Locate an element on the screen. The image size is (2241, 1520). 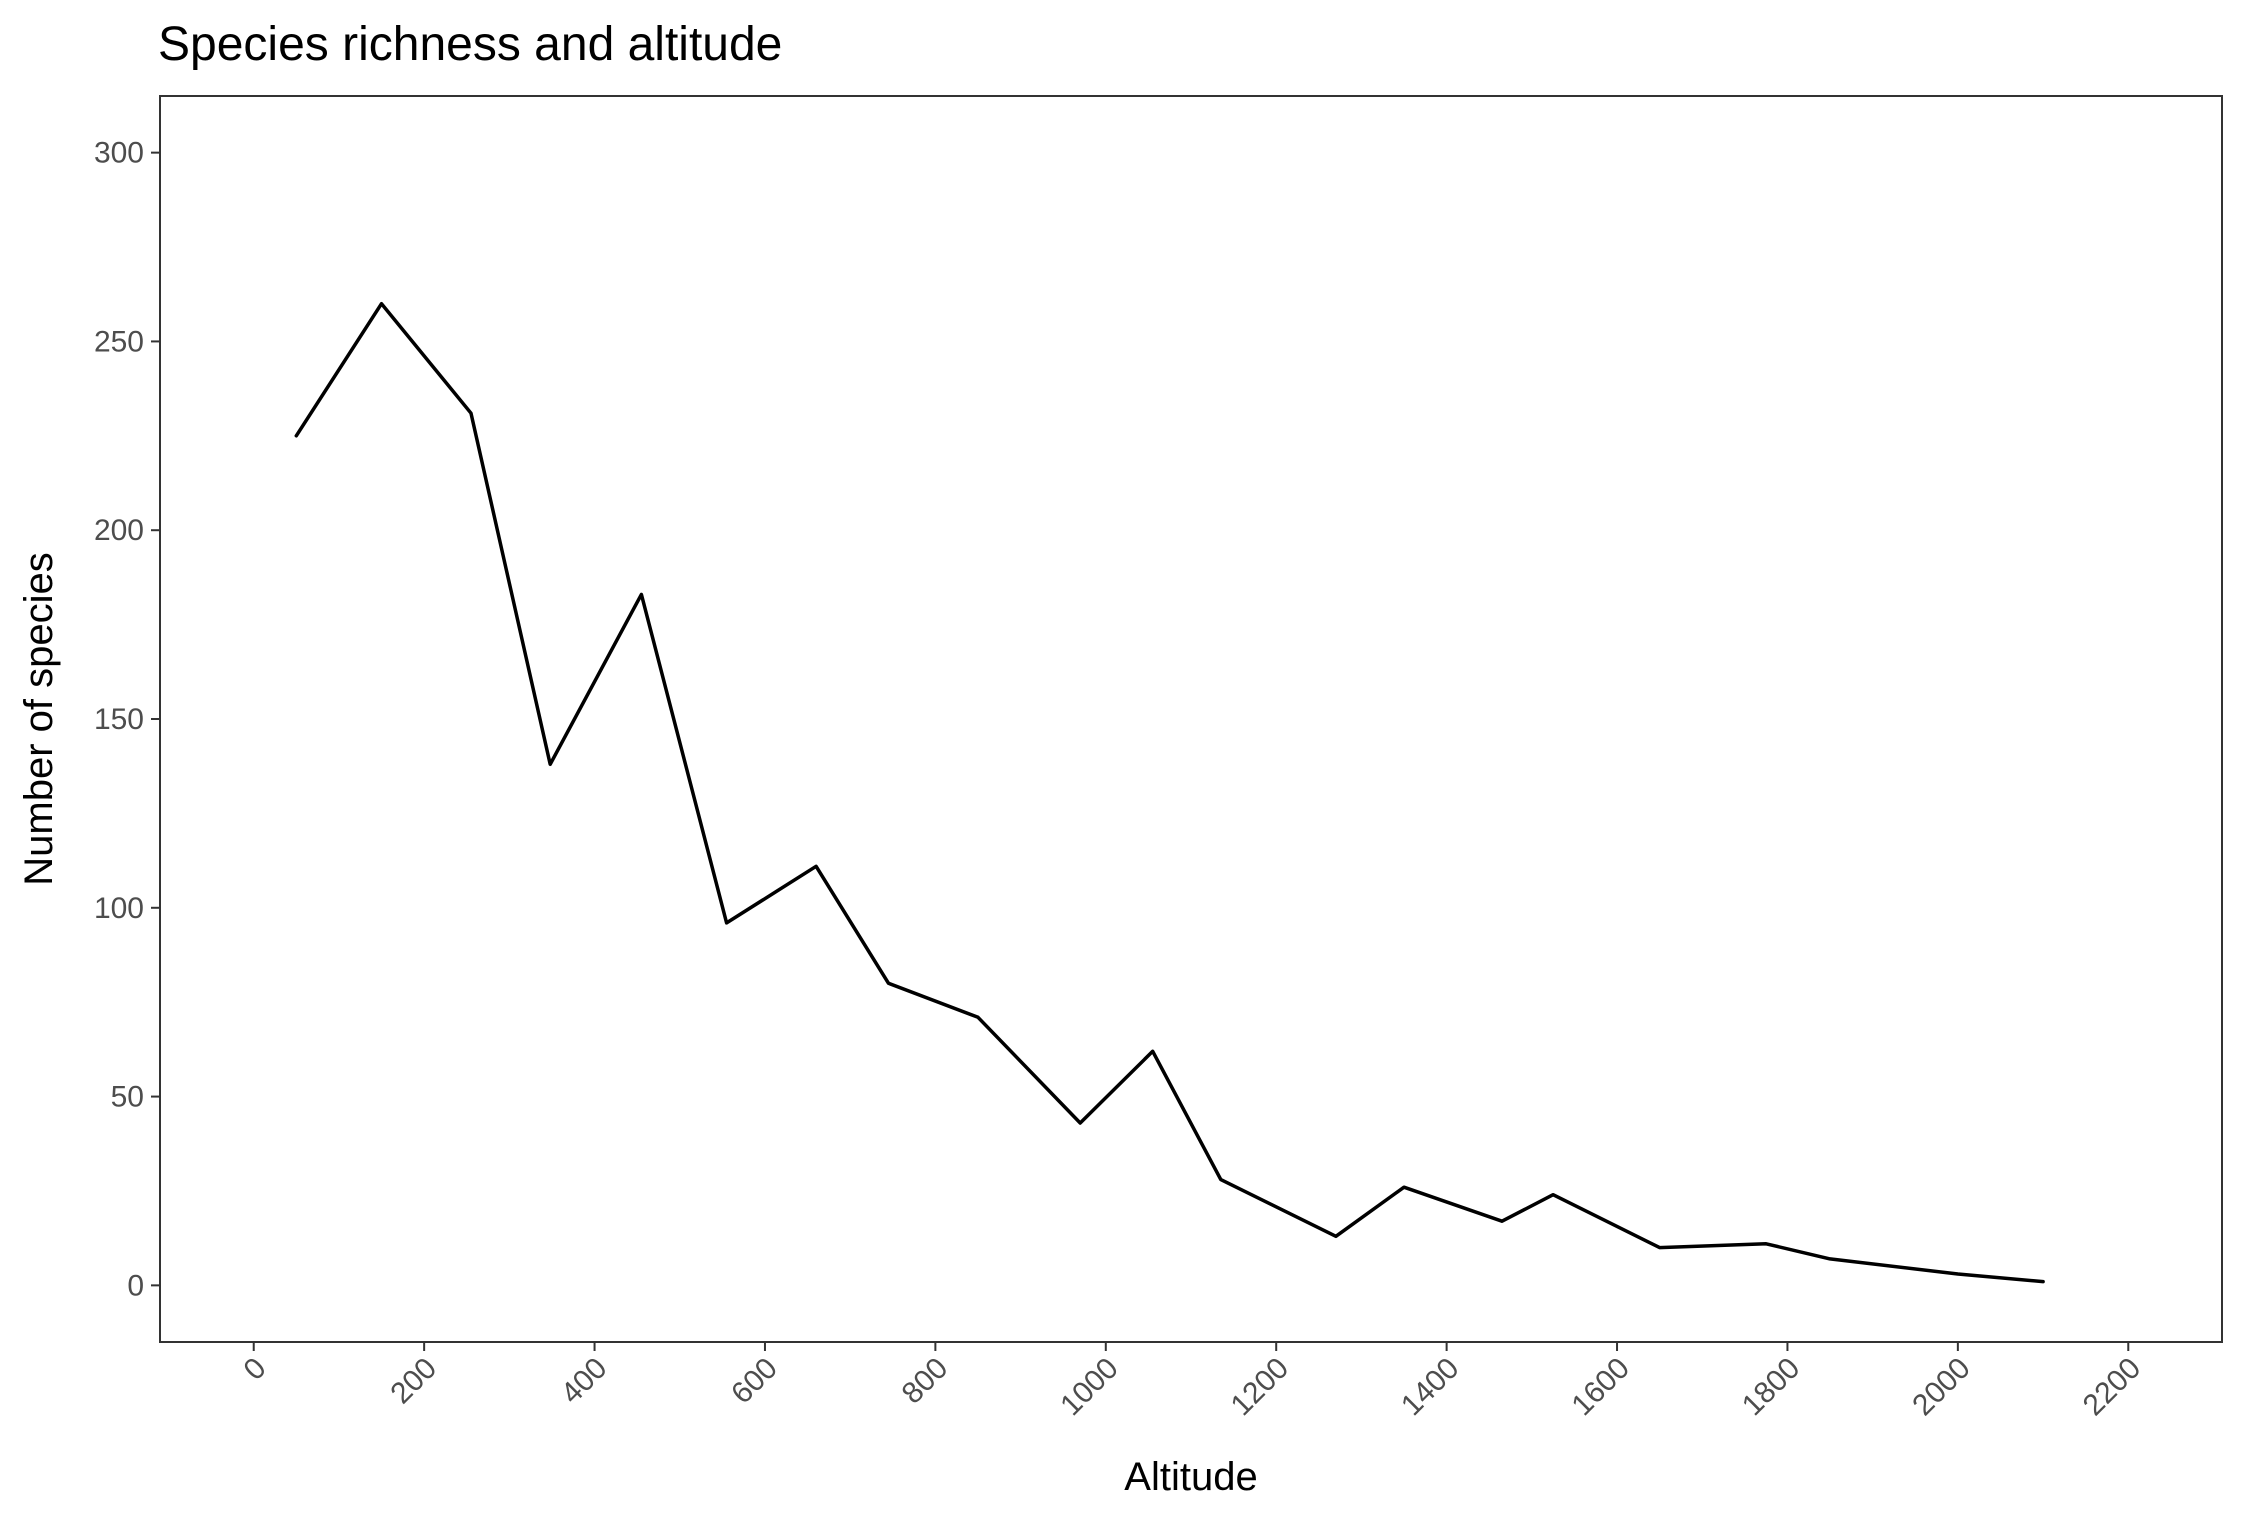
y-tick-label: 200 is located at coordinates (119, 530).